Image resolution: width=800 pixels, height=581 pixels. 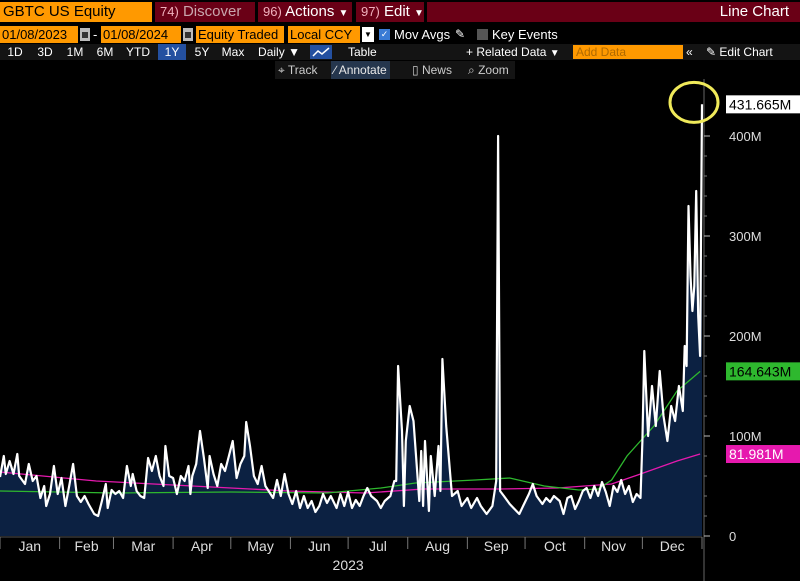 I want to click on frequency-value: Daily, so click(x=271, y=52).